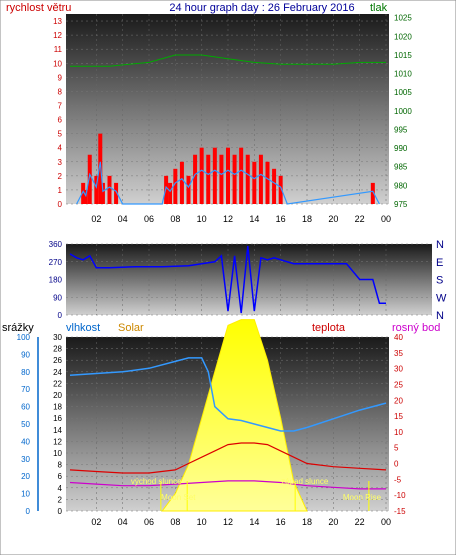  I want to click on temp-y-tick-label: 30, so click(398, 369).